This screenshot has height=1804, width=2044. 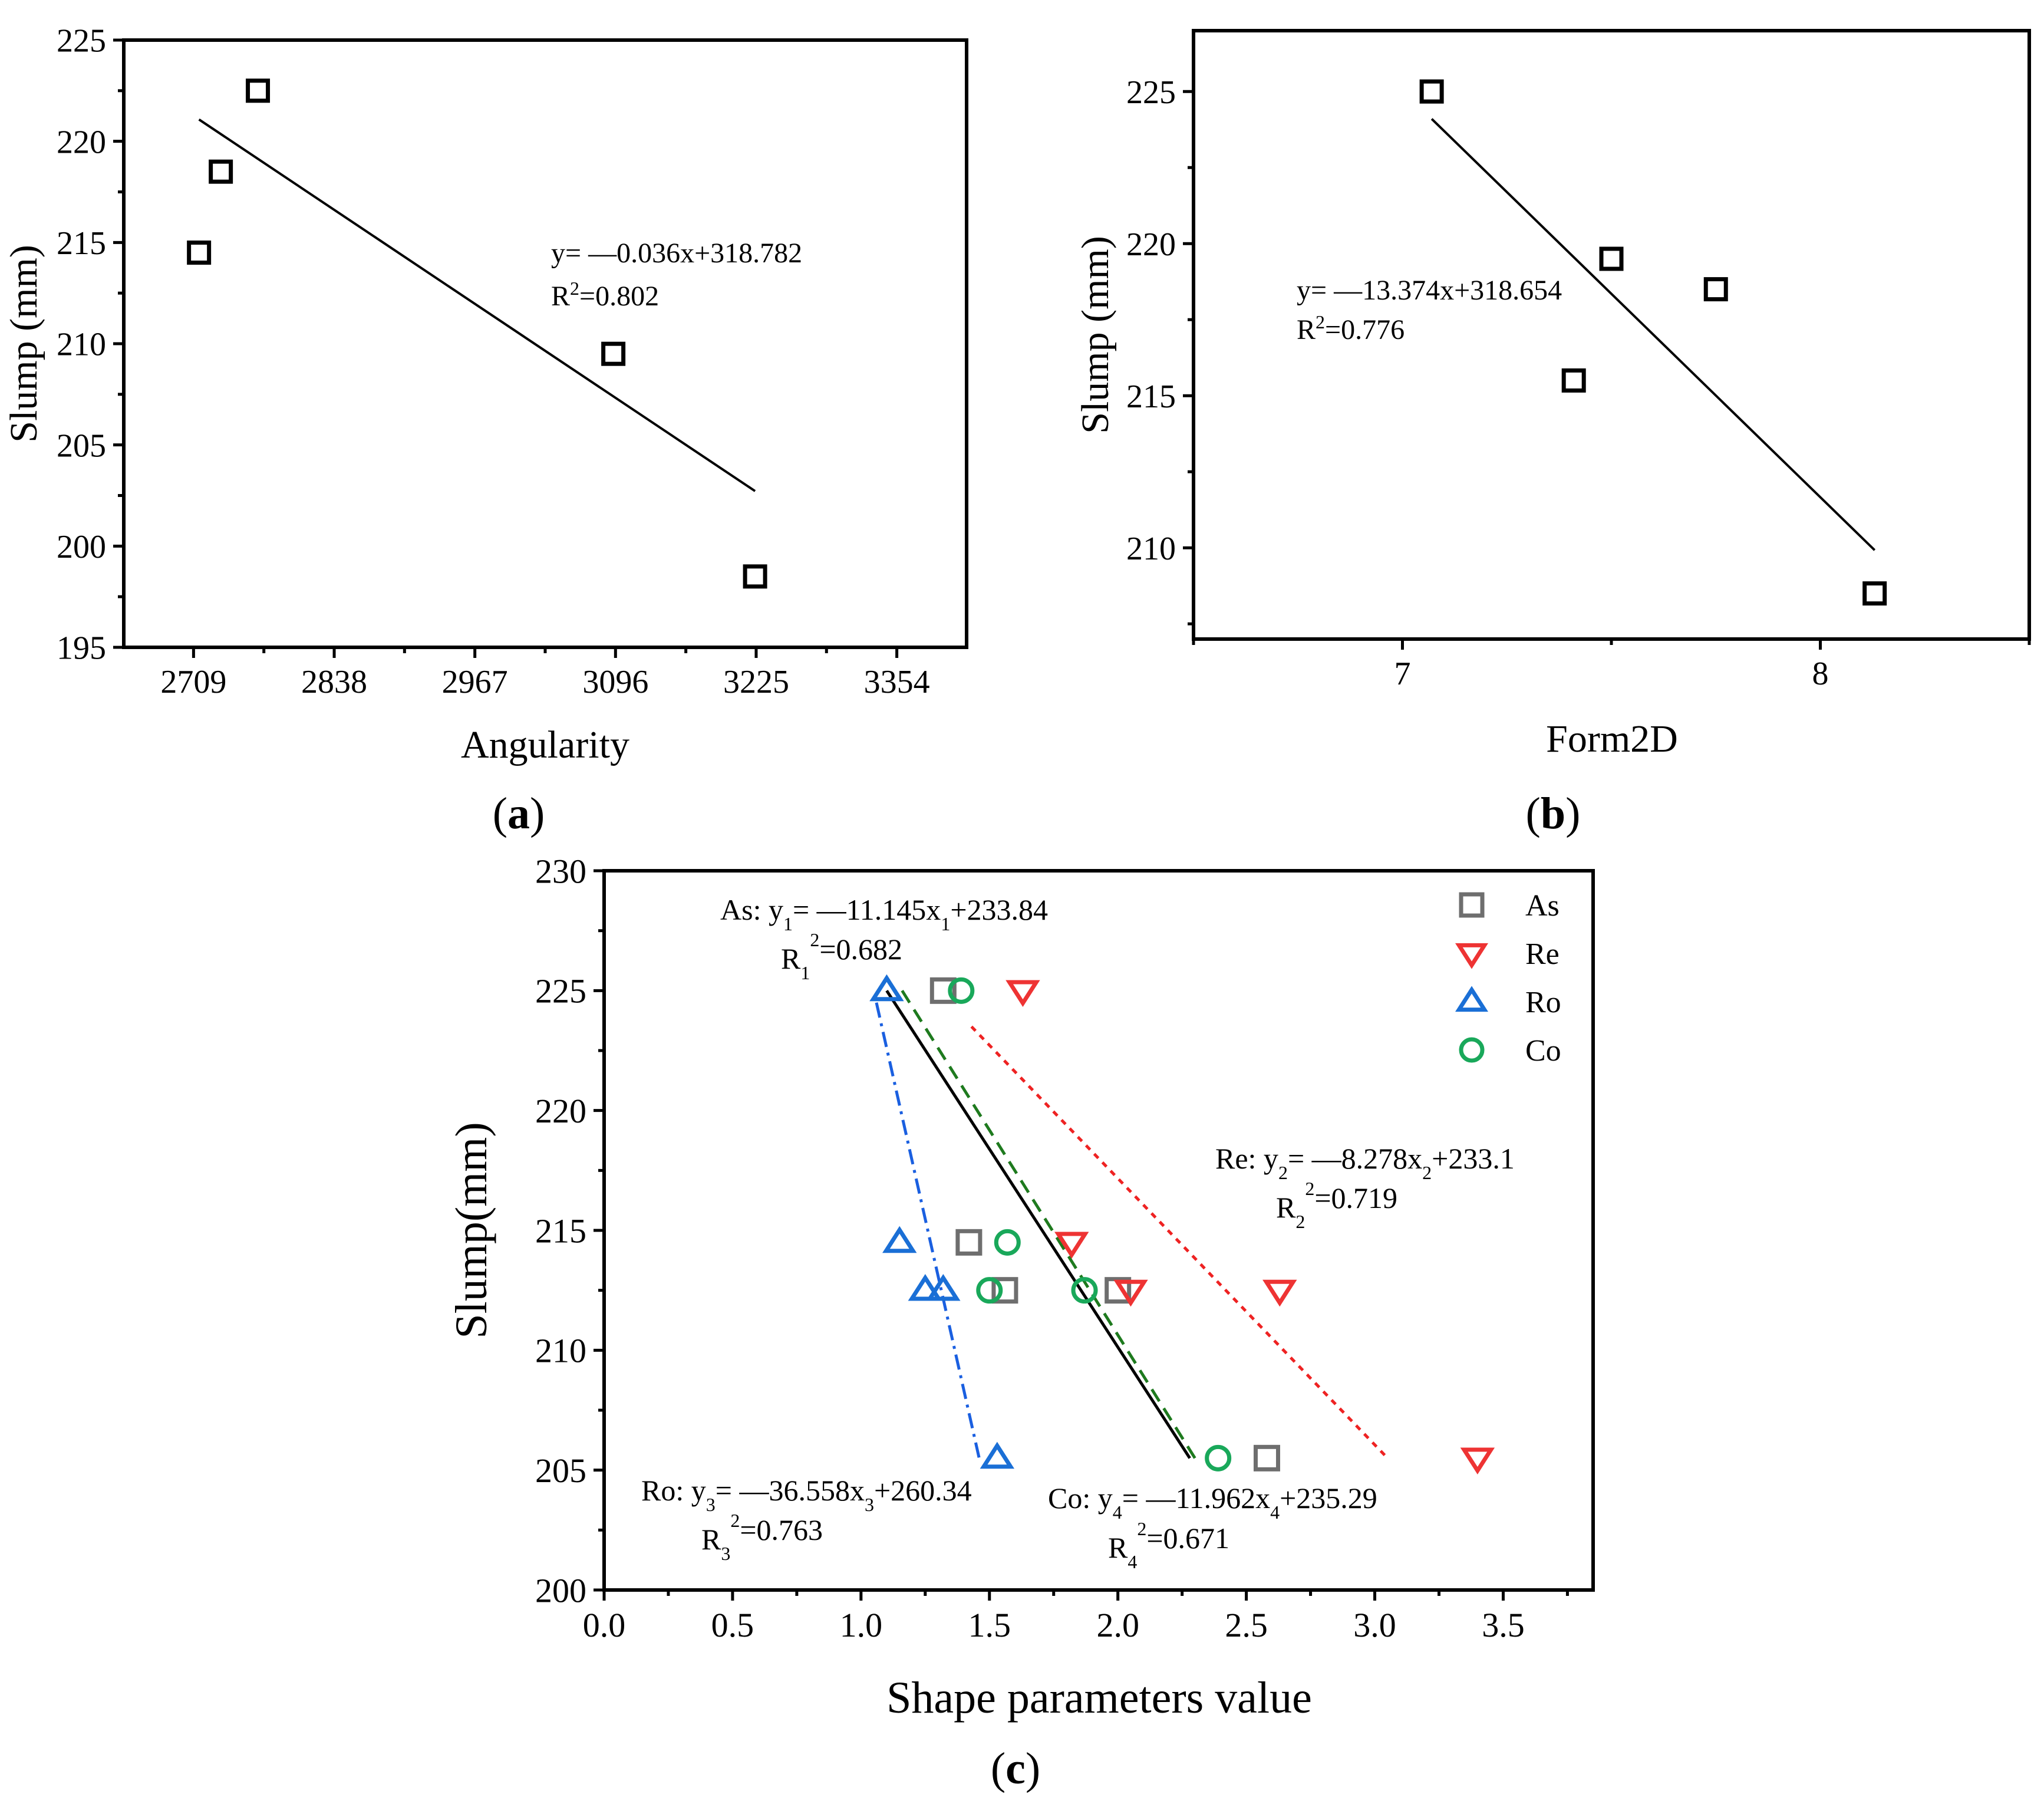 What do you see at coordinates (1095, 335) in the screenshot?
I see `panel-b-y-axis-label: Slump (mm)` at bounding box center [1095, 335].